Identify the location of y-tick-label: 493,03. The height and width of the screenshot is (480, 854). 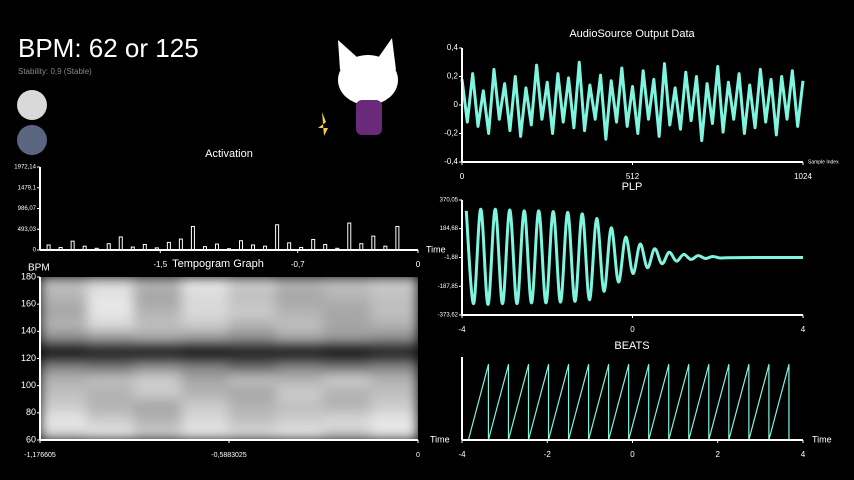
(27, 230).